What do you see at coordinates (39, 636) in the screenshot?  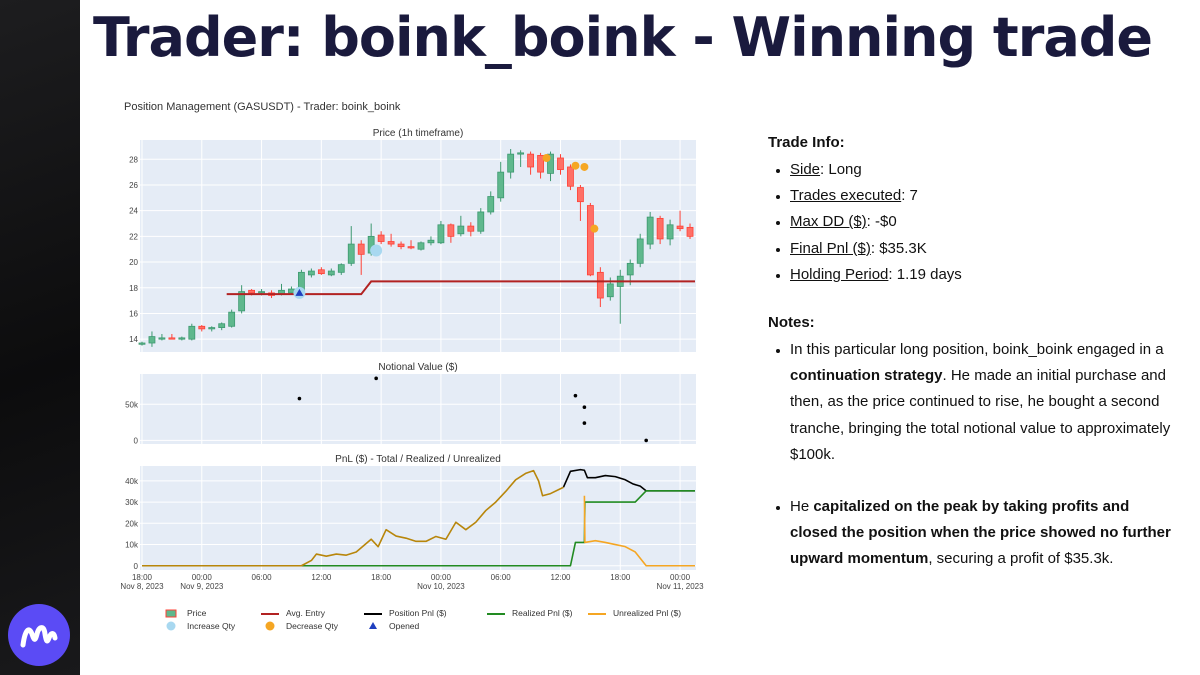 I see `m-logo-icon` at bounding box center [39, 636].